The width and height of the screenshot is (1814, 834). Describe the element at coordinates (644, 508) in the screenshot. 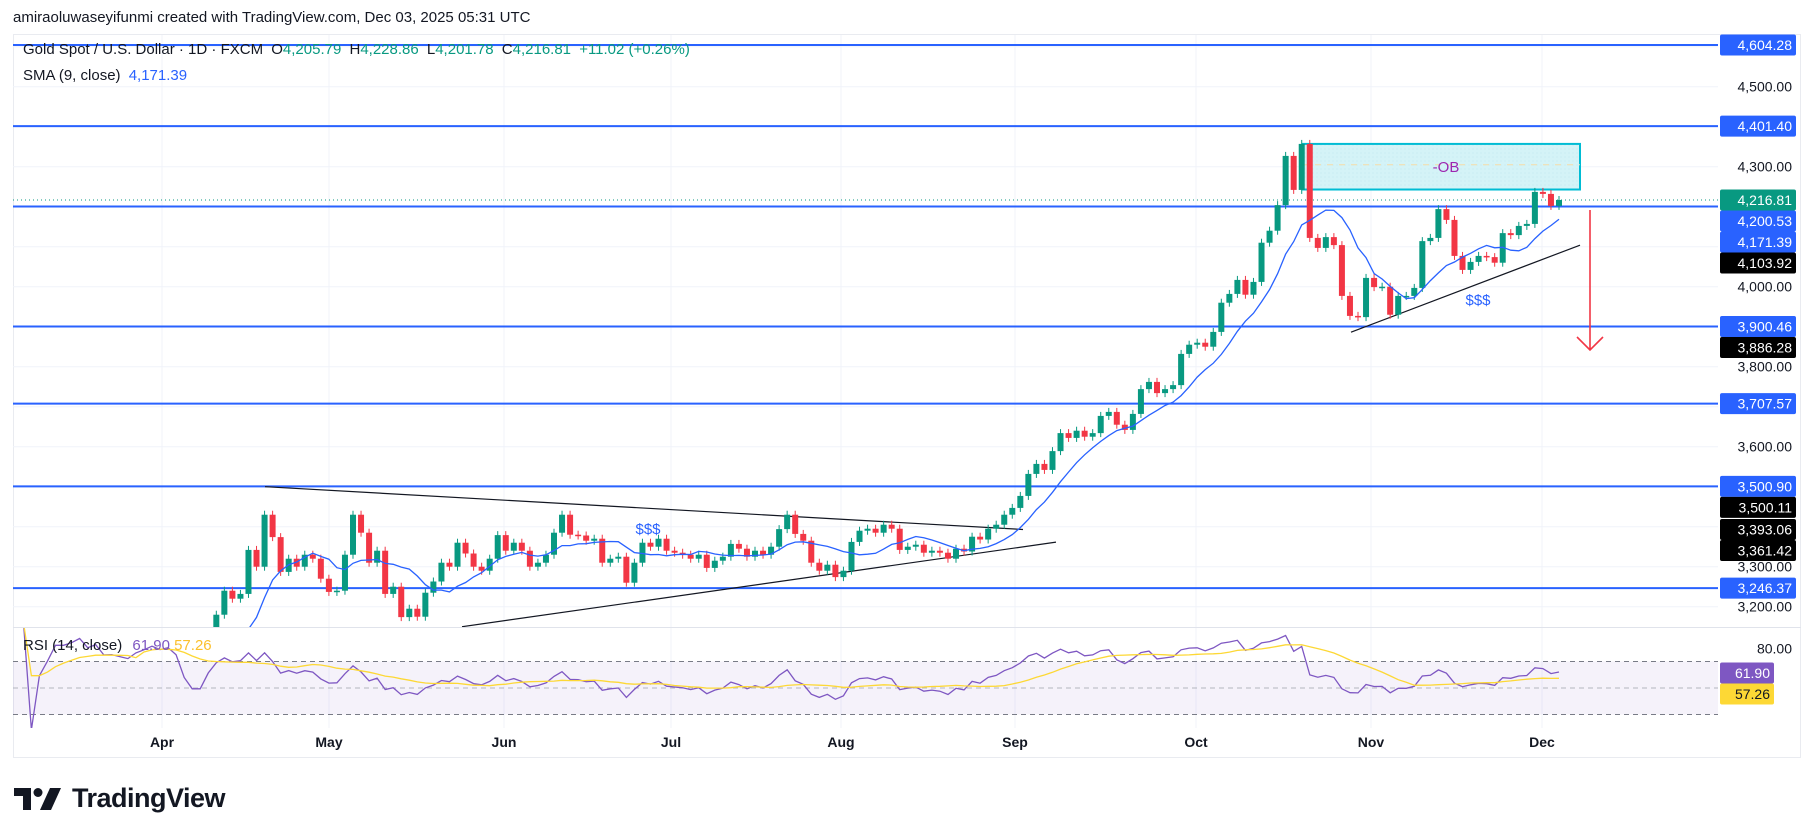

I see `trendline-upper` at that location.